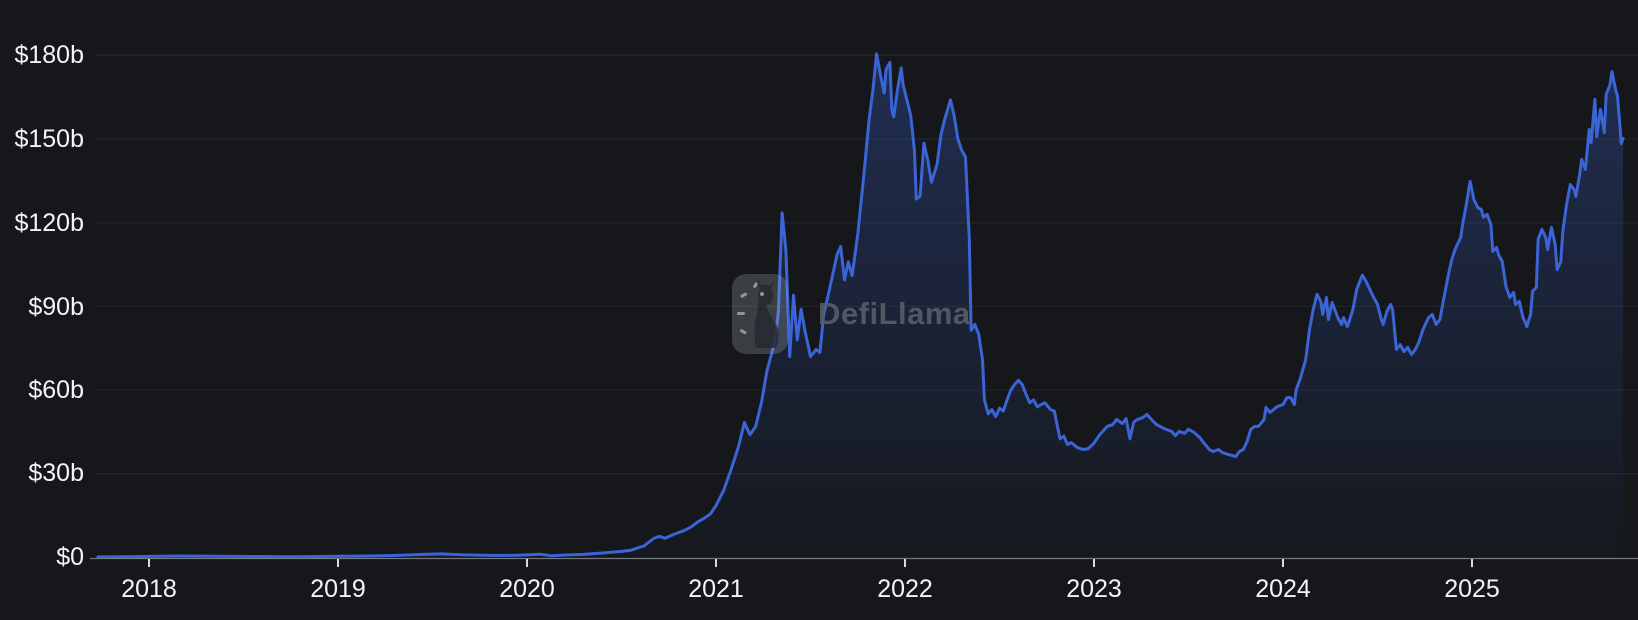 The height and width of the screenshot is (620, 1638). I want to click on y-tick-label-0: $0, so click(70, 557).